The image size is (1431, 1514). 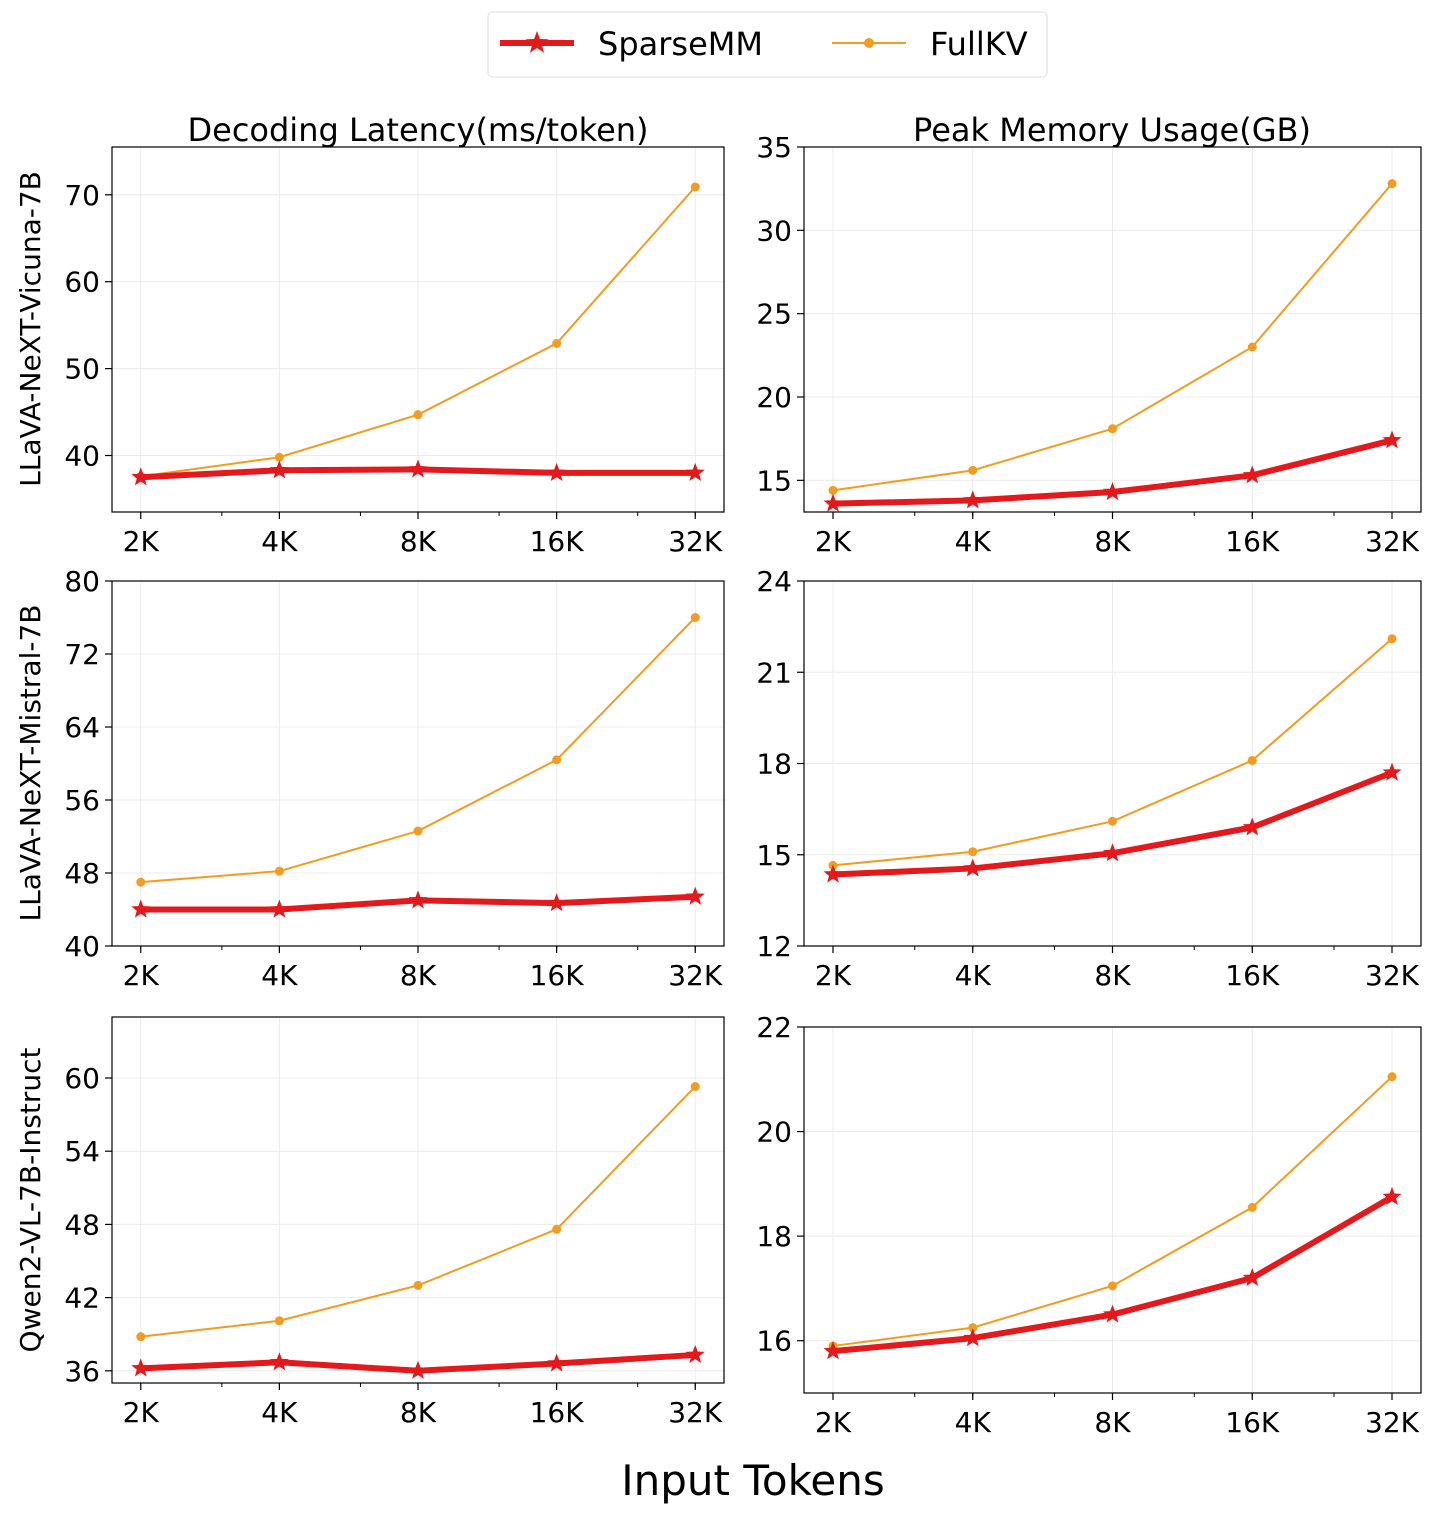 I want to click on row-label-0: LLaVA-NeXT-Vicuna-7B, so click(x=30, y=329).